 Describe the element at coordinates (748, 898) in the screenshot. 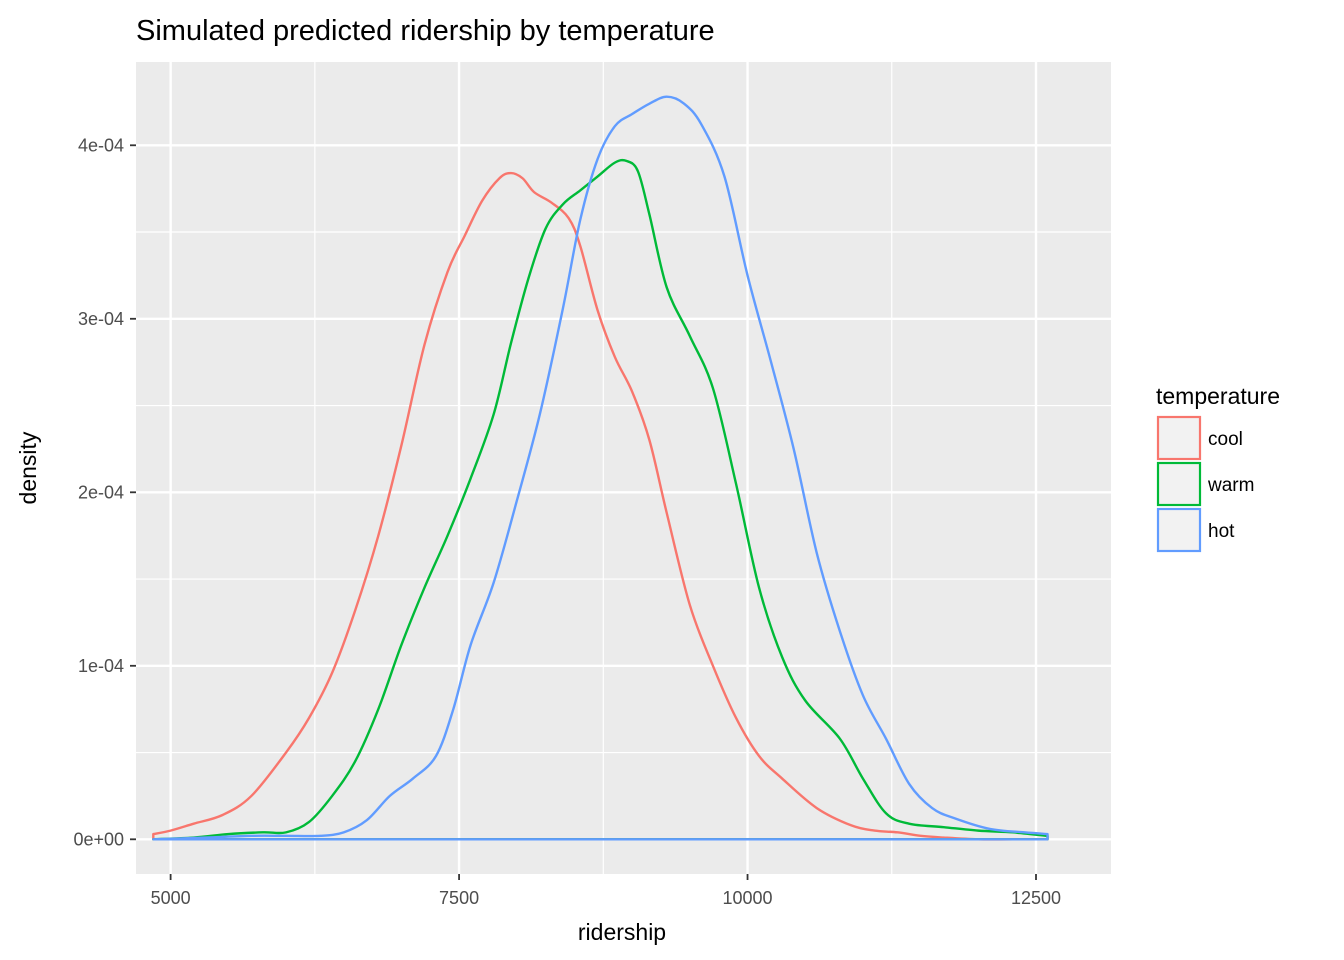

I see `x-tick-label: 10000` at that location.